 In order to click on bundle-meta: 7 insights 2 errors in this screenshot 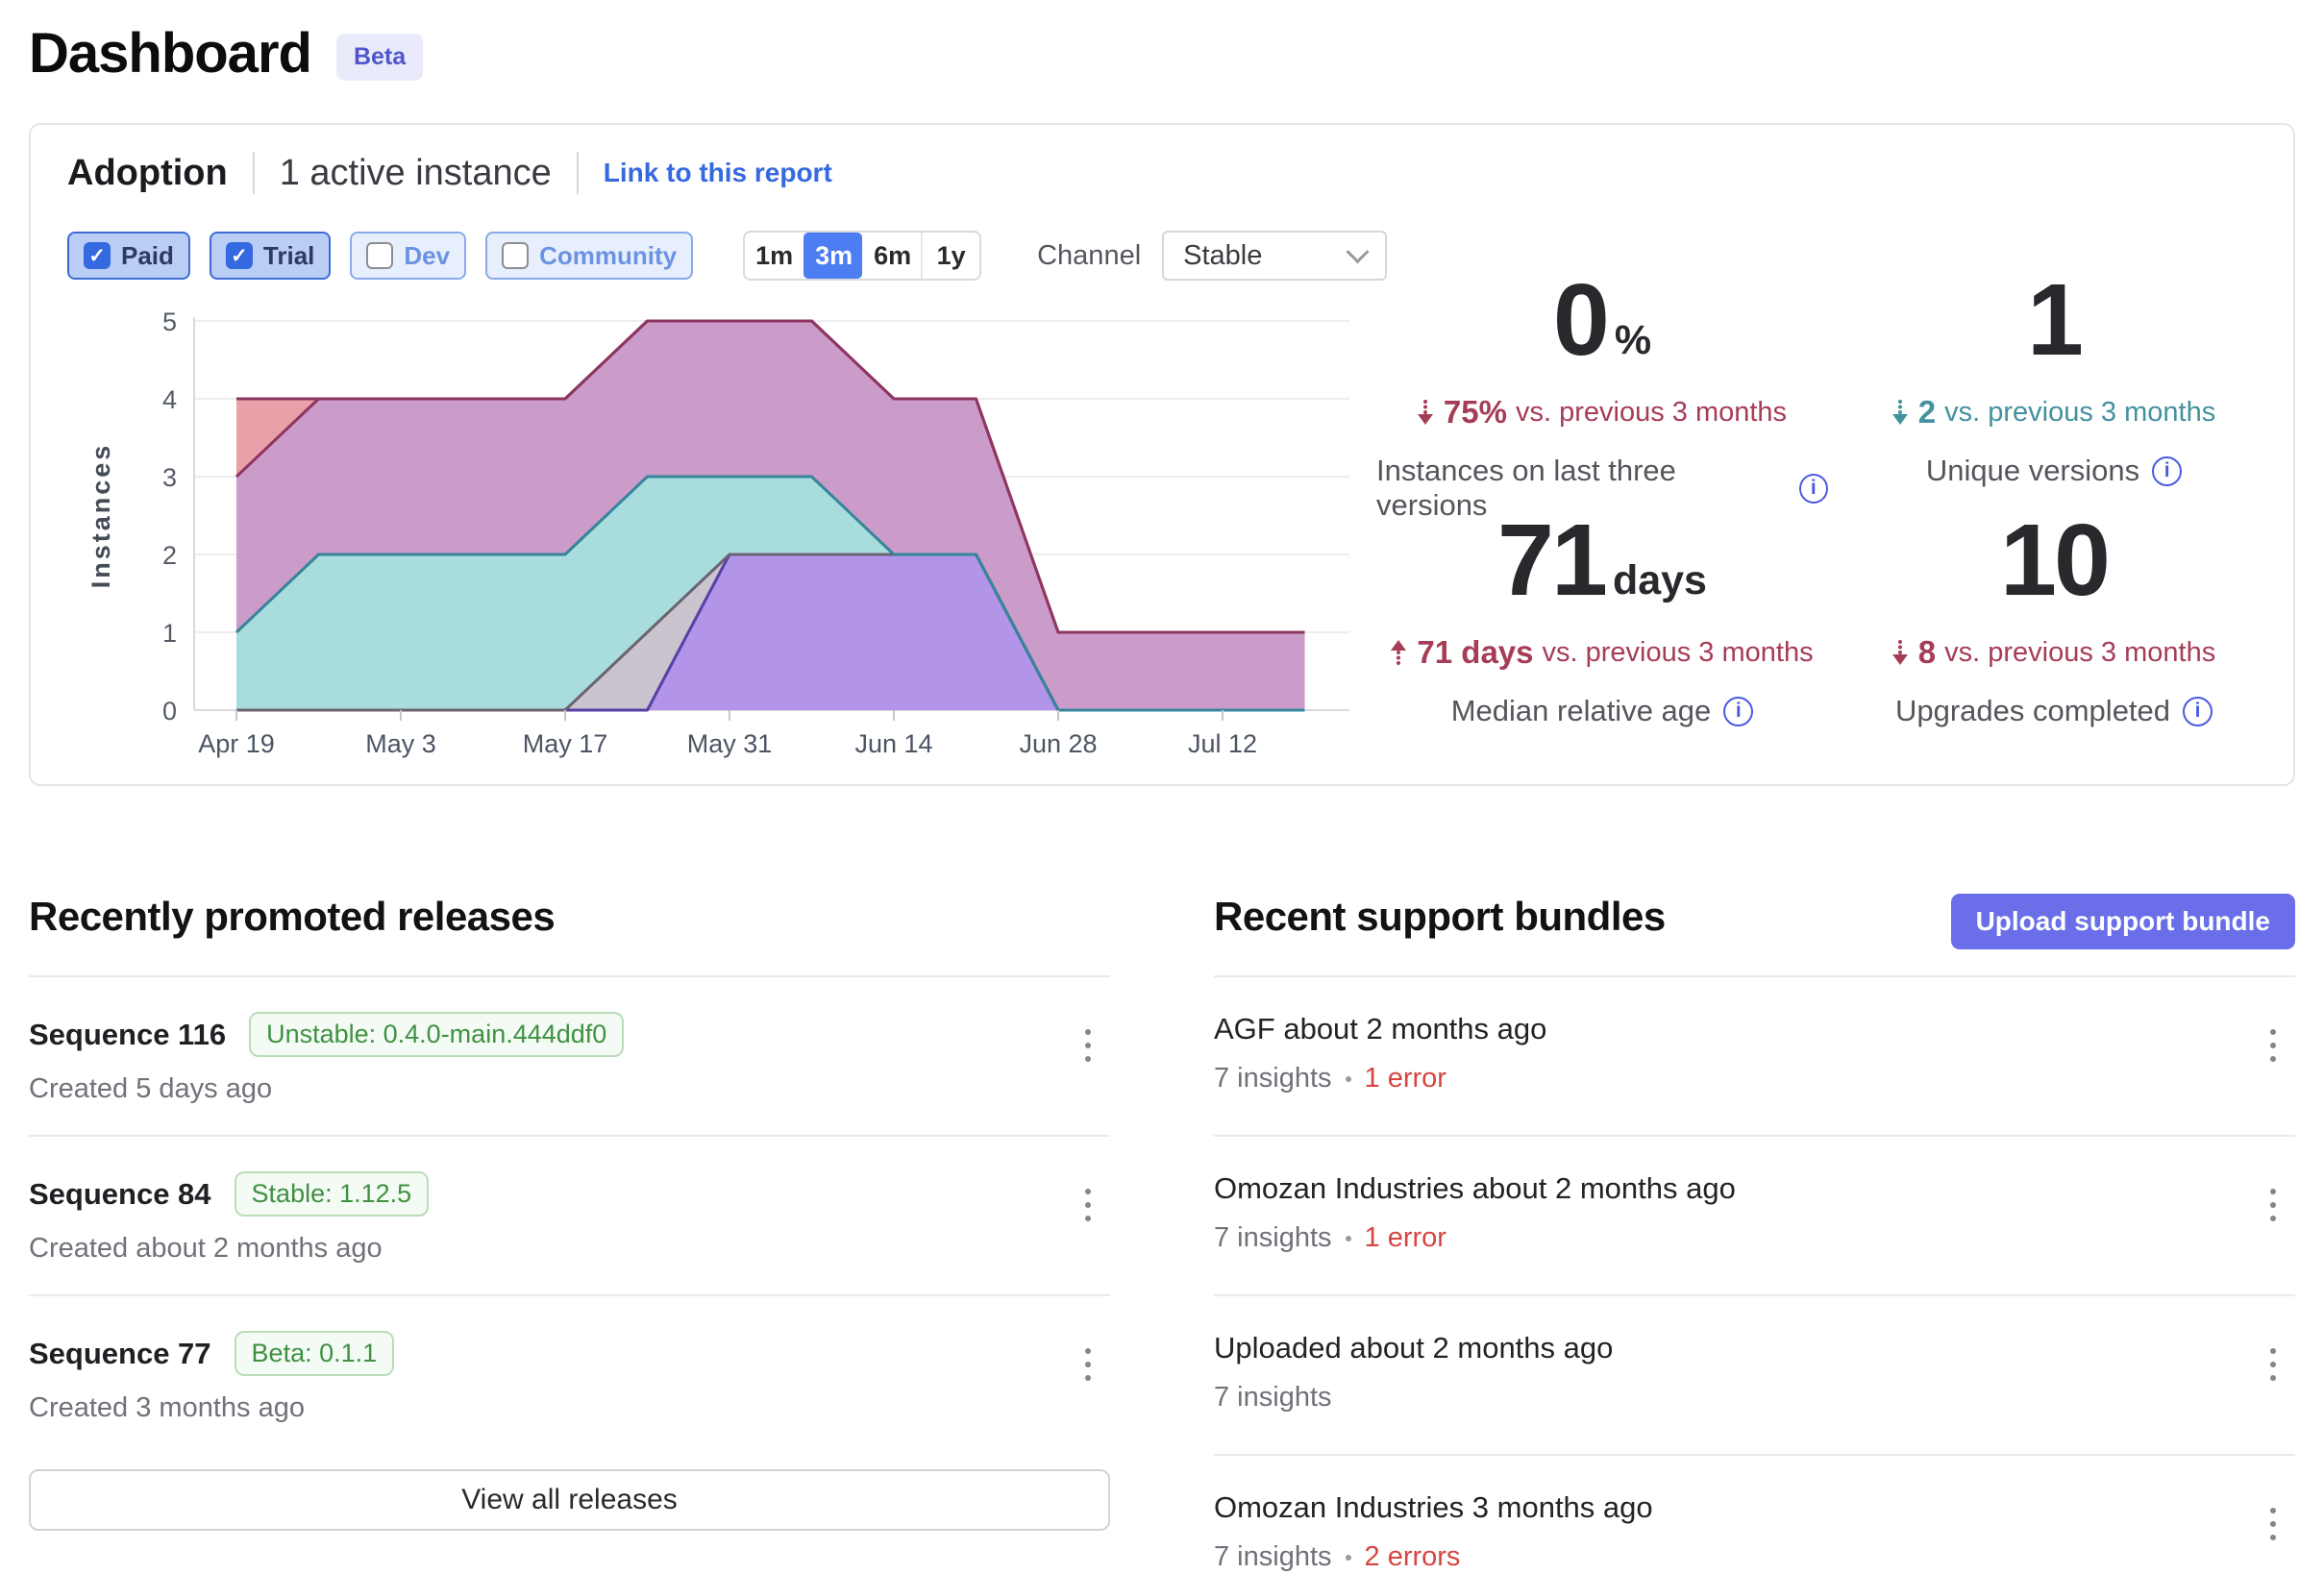, I will do `click(1754, 1557)`.